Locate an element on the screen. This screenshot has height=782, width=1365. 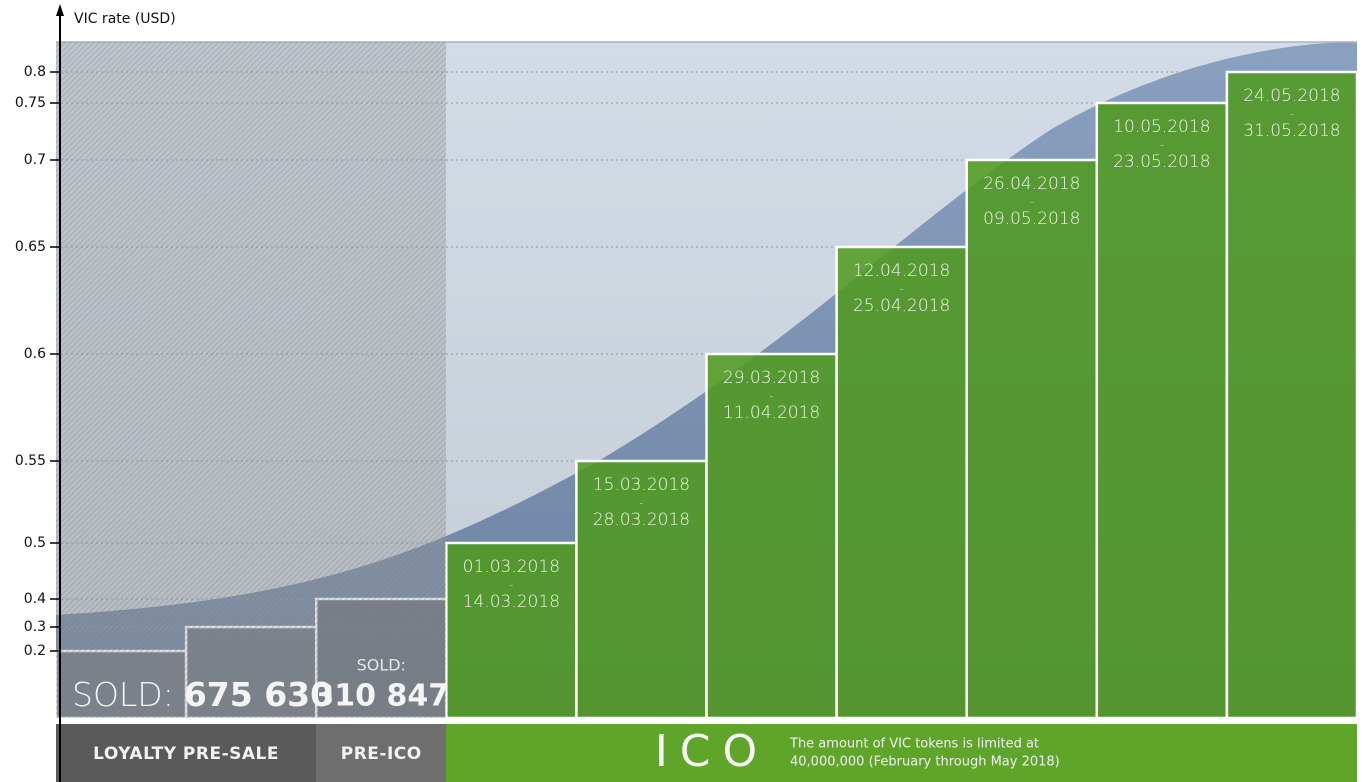
sold-text: SOLD: 675 630 is located at coordinates (202, 694).